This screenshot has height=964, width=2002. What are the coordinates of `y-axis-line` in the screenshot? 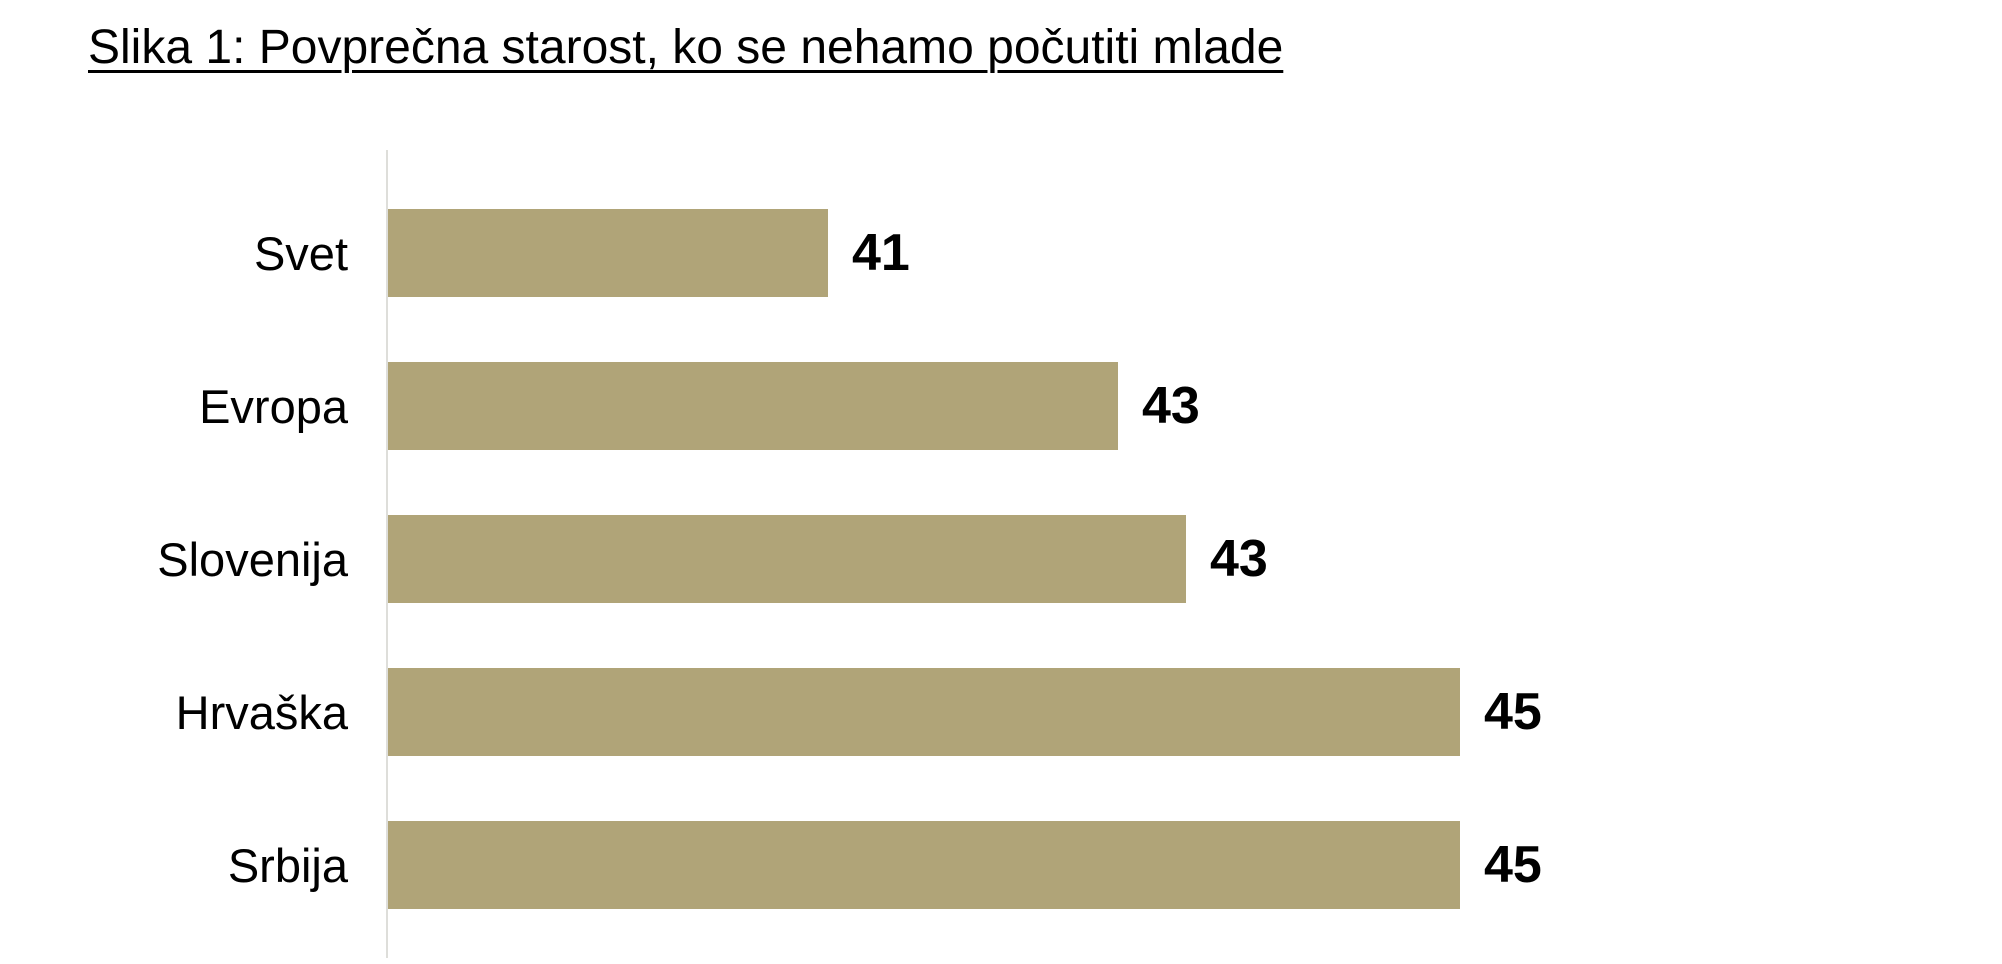 It's located at (387, 554).